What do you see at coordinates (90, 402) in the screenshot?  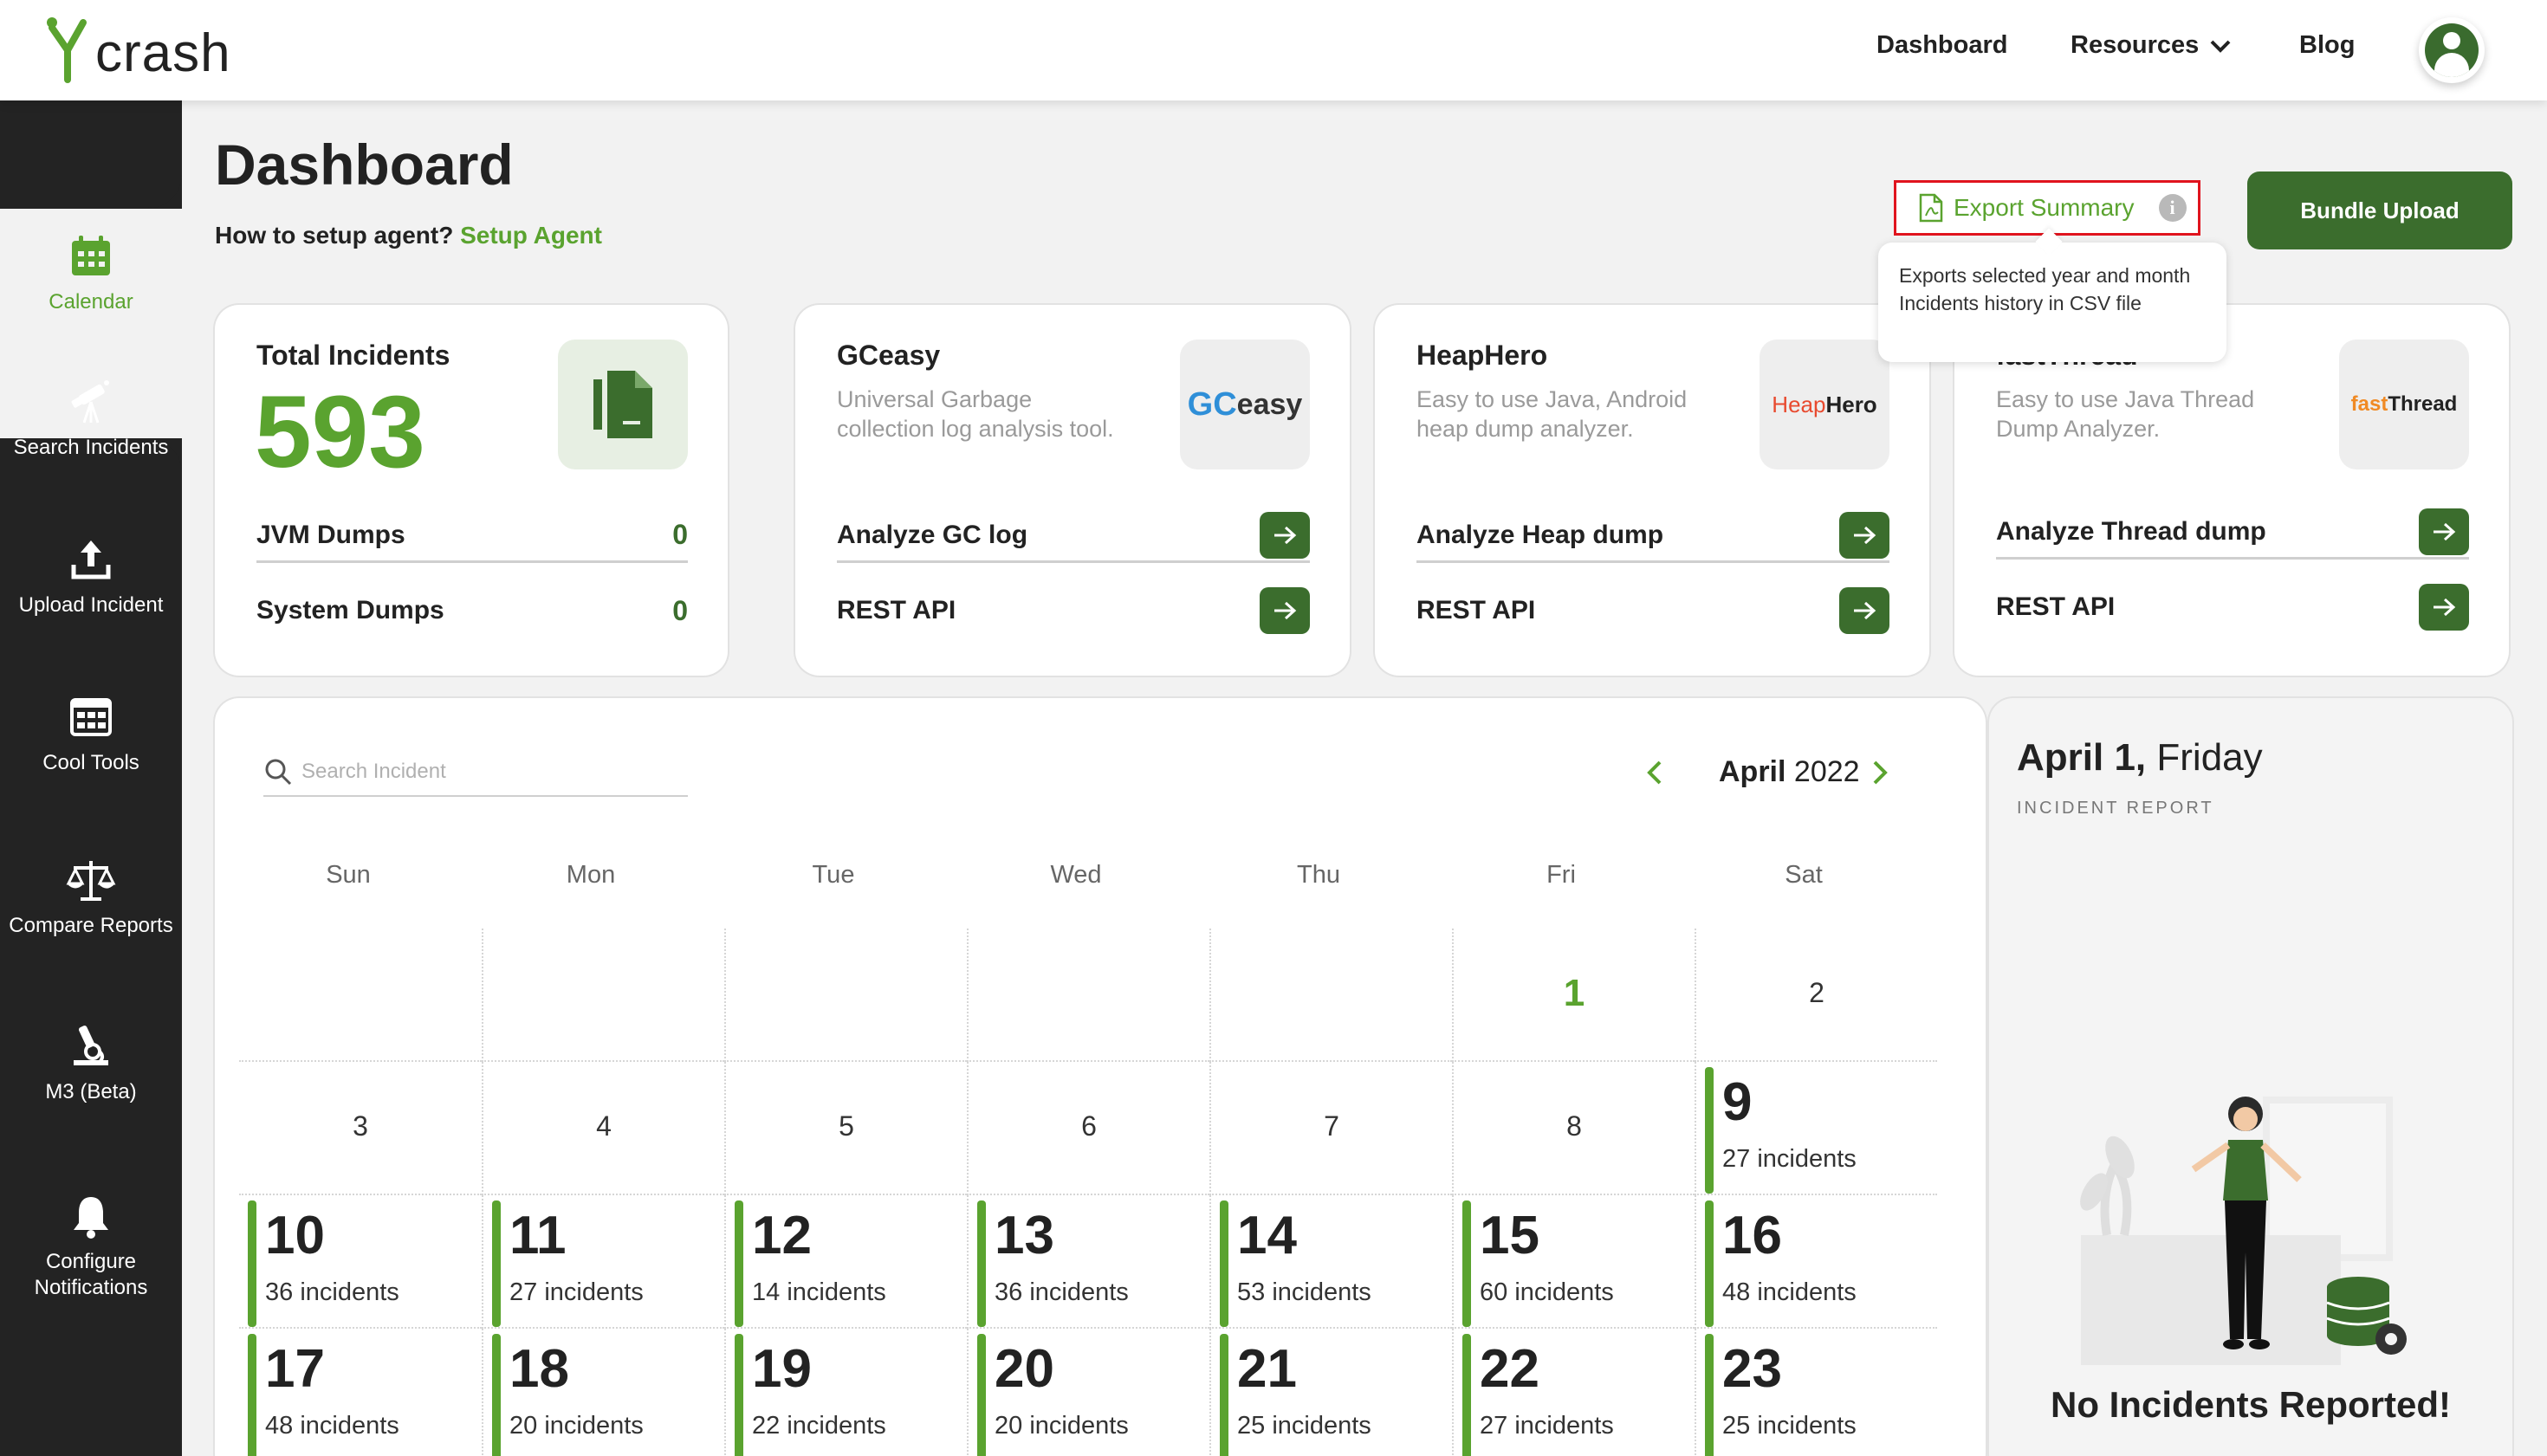 I see `telescope-icon` at bounding box center [90, 402].